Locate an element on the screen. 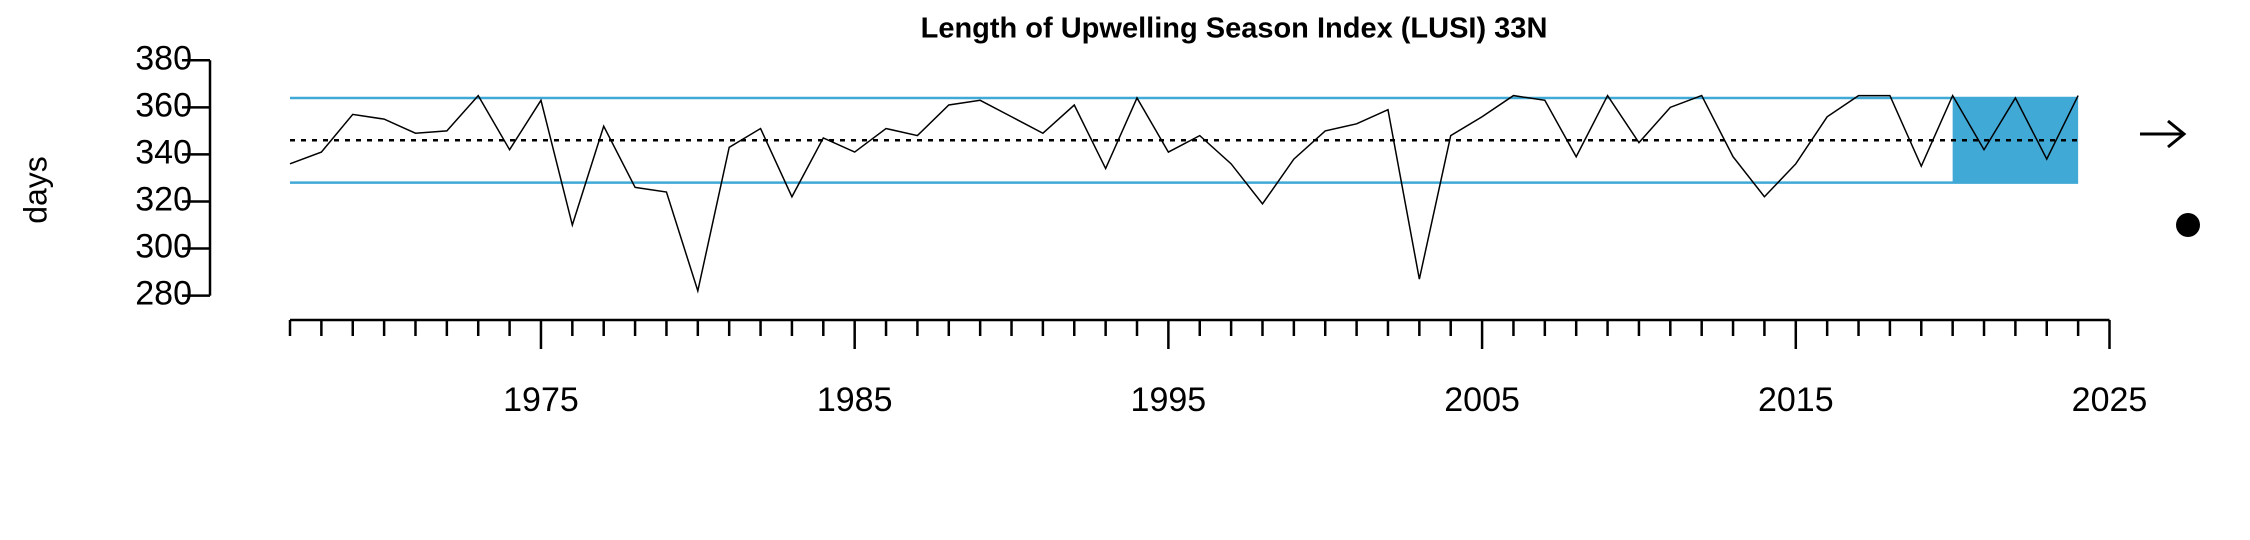  x-tick-label: 1975 is located at coordinates (541, 400).